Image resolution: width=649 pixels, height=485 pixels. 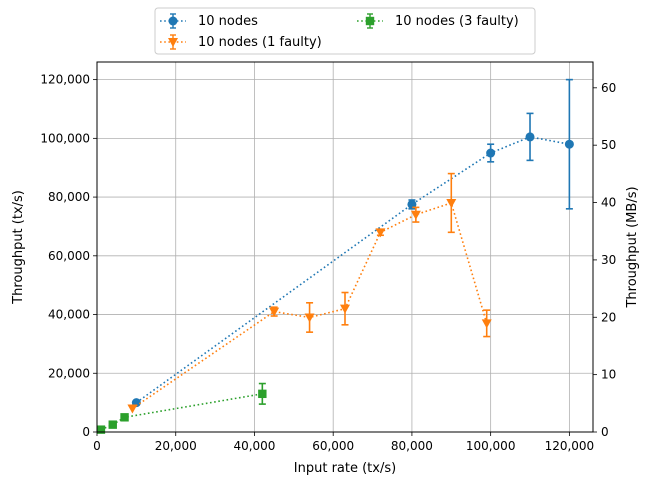 What do you see at coordinates (608, 145) in the screenshot?
I see `y-right-tick-label: 50` at bounding box center [608, 145].